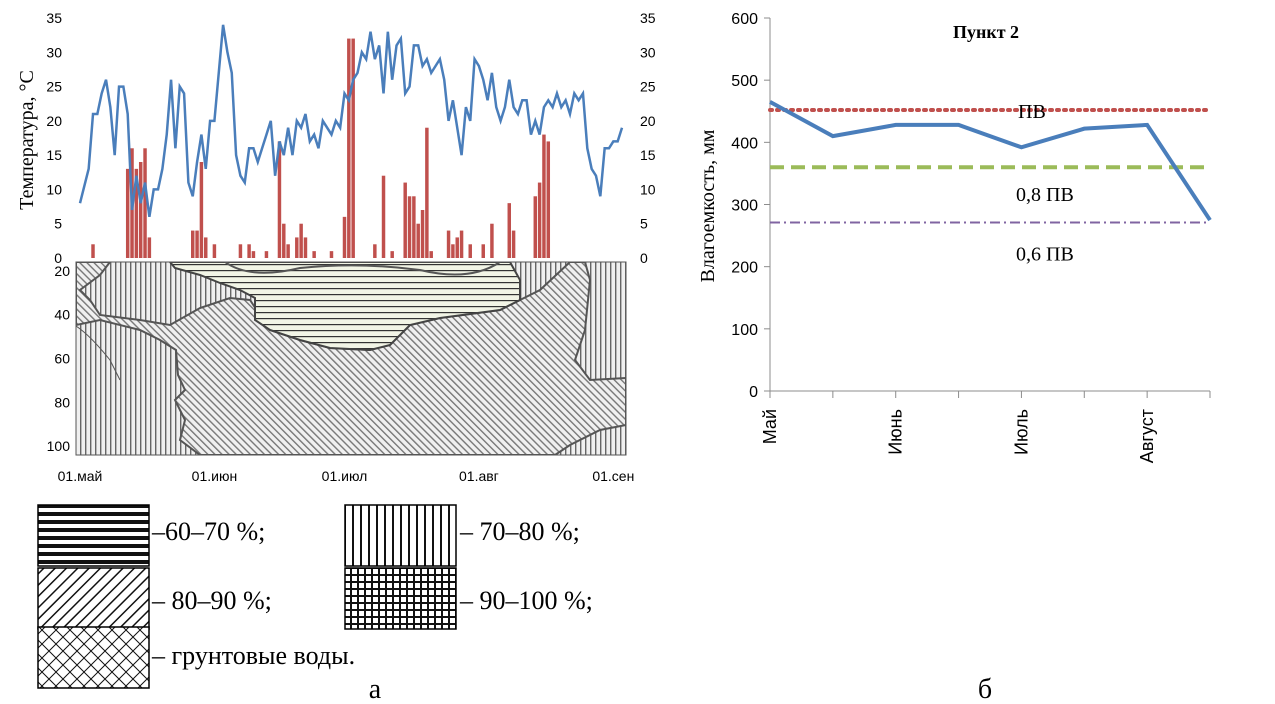  What do you see at coordinates (648, 121) in the screenshot?
I see `right-ytick-label: 20` at bounding box center [648, 121].